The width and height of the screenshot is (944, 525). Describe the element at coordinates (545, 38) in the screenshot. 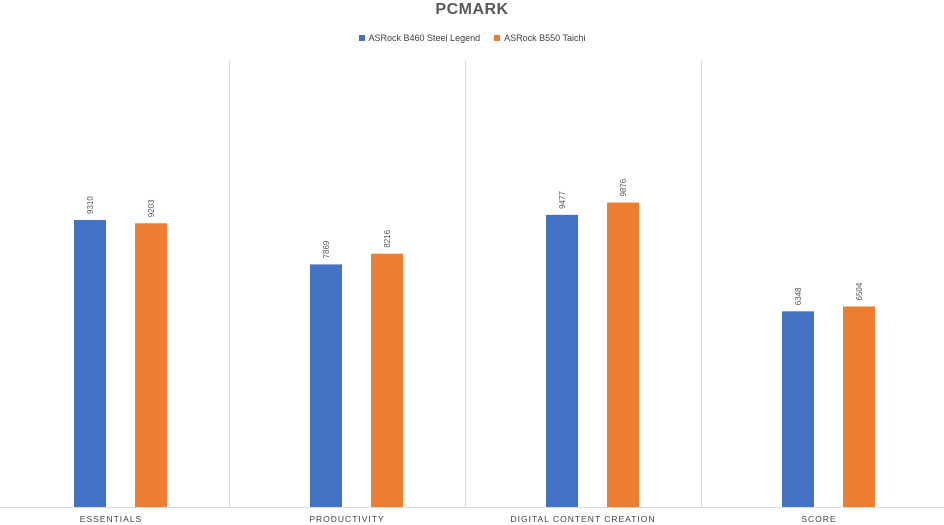

I see `legend-label-series-2: ASRock B550 Taichi` at that location.